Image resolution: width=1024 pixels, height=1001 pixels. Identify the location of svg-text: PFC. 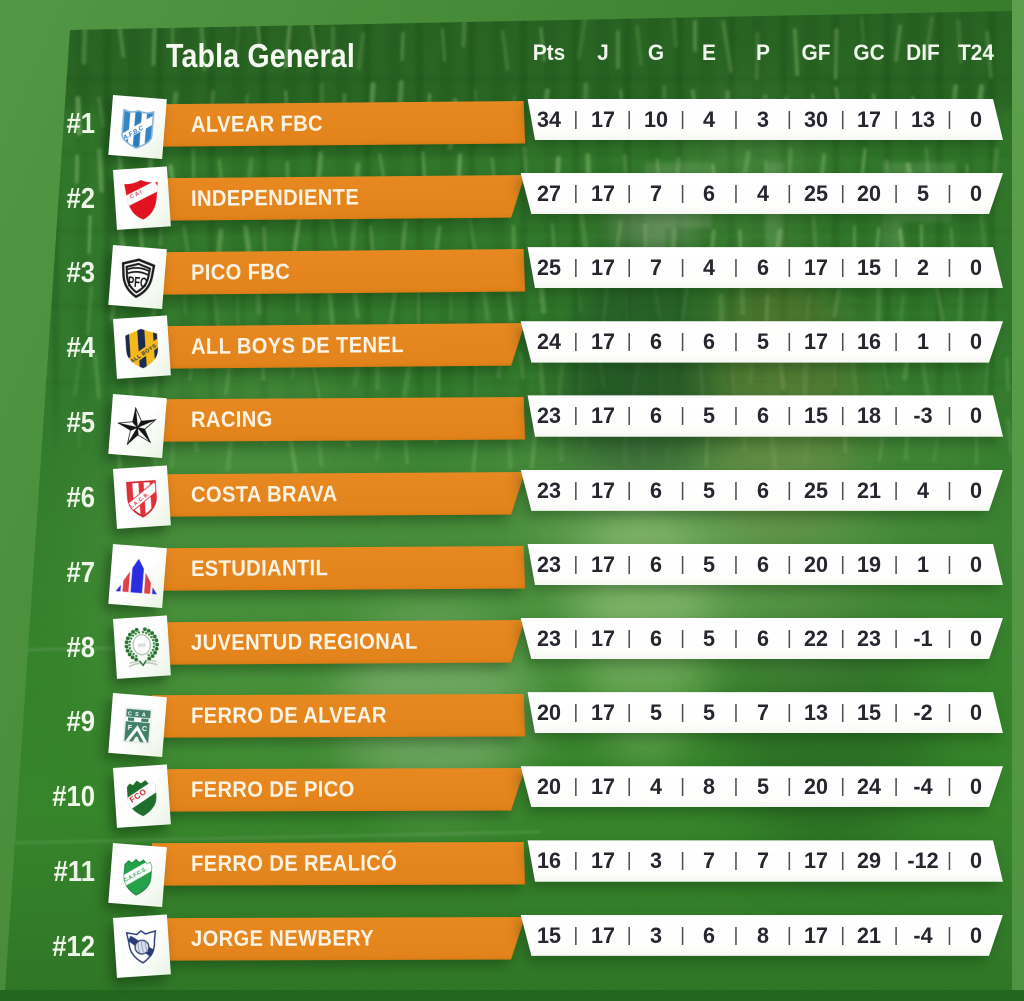
(137, 281).